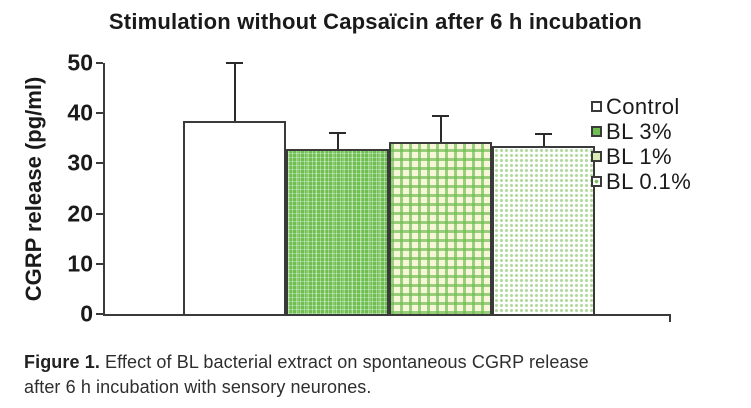  I want to click on legend-label: Control, so click(643, 106).